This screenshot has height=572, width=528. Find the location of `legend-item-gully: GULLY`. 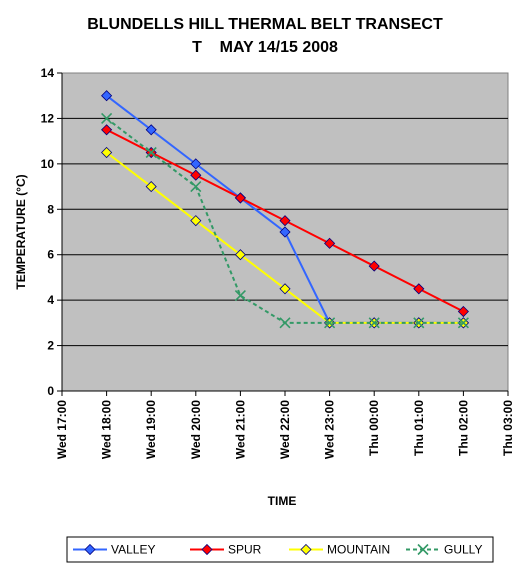

legend-item-gully: GULLY is located at coordinates (444, 550).